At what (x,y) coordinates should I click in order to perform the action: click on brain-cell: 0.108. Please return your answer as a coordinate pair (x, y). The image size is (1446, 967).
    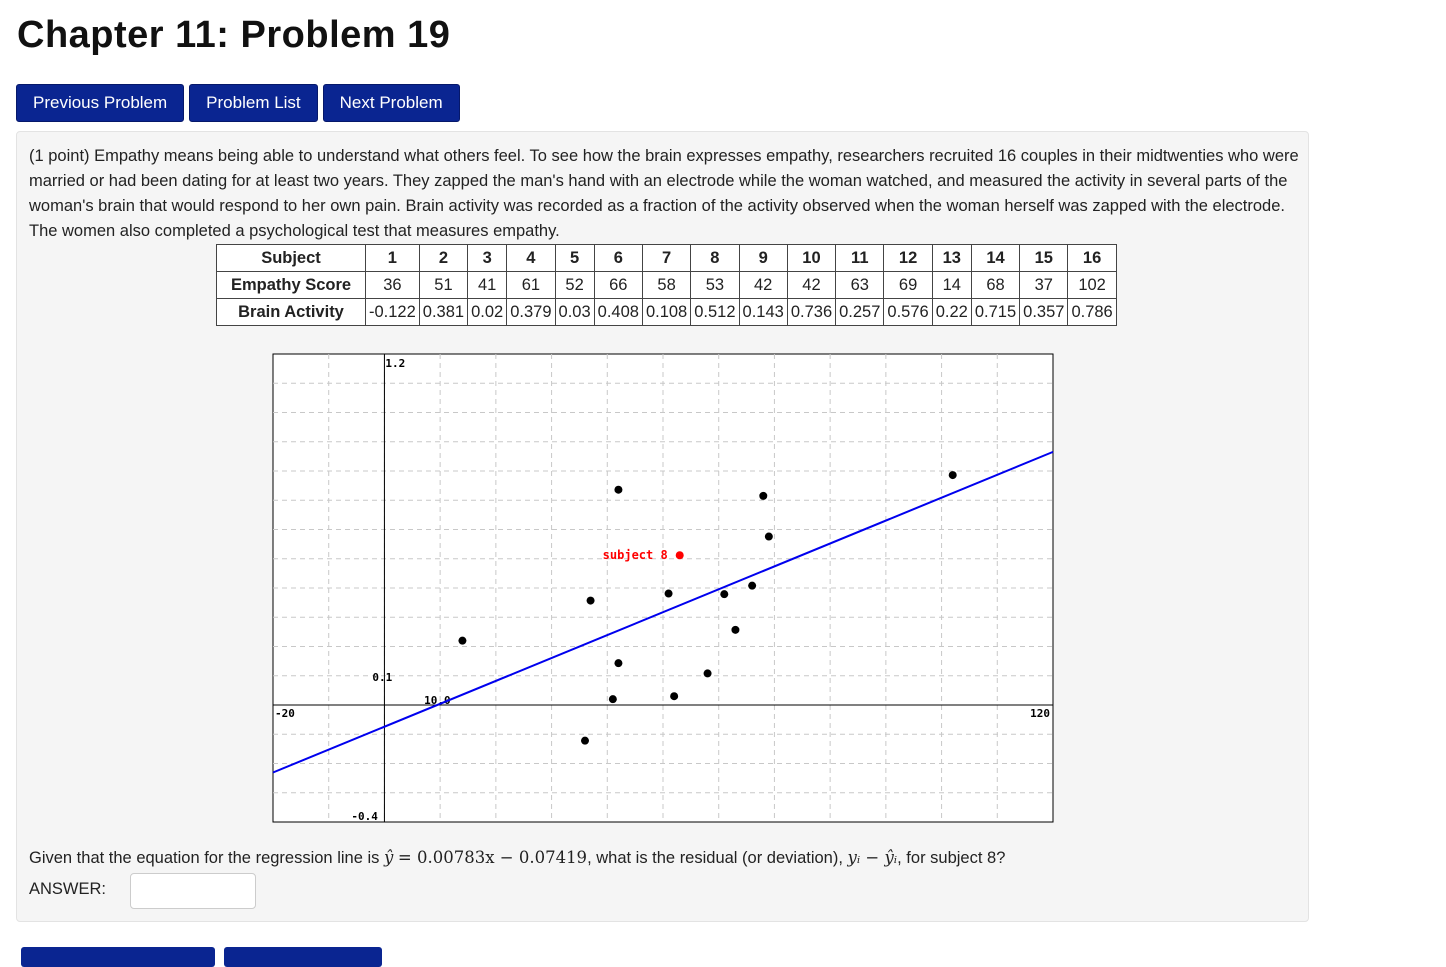
    Looking at the image, I should click on (666, 312).